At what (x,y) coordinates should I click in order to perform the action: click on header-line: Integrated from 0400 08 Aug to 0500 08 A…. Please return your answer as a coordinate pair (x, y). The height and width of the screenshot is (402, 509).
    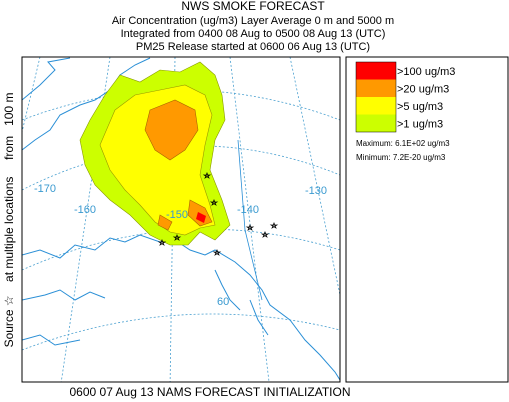
    Looking at the image, I should click on (253, 34).